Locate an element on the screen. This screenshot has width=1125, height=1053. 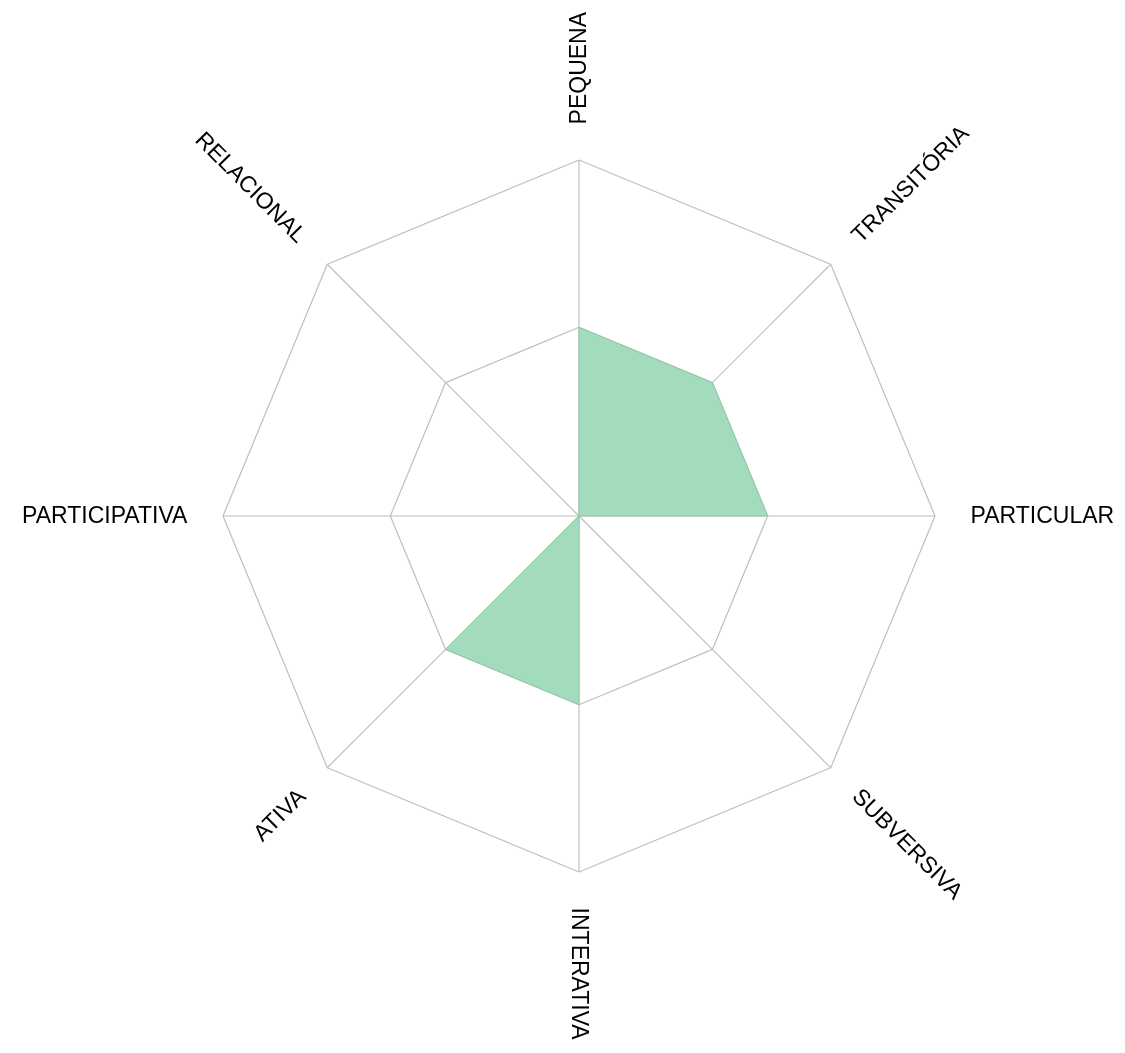
spoke-label: INTERATIVA is located at coordinates (580, 974).